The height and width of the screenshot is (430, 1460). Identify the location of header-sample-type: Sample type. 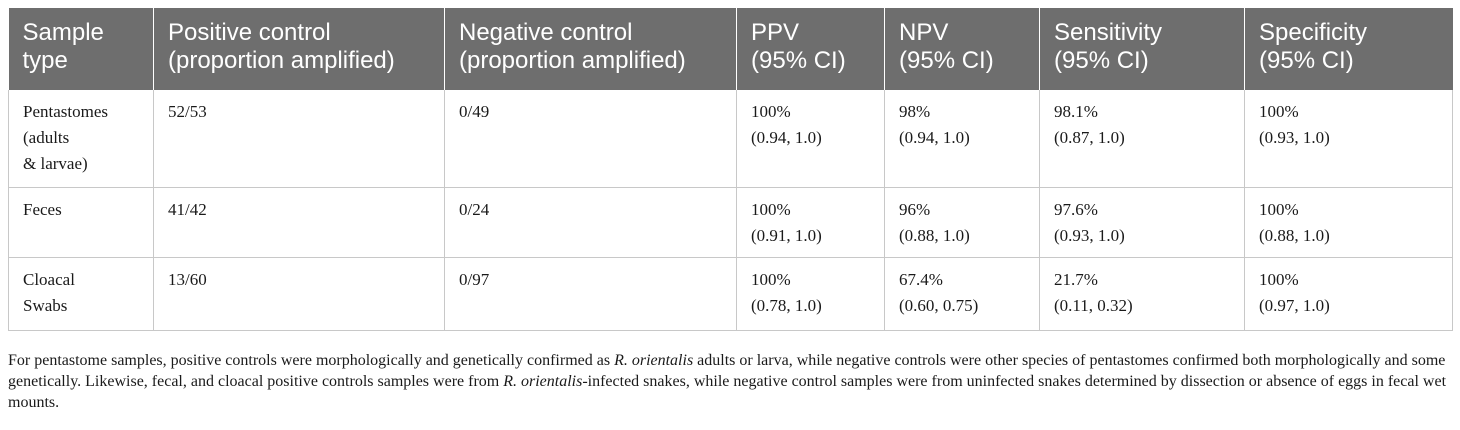
(63, 46).